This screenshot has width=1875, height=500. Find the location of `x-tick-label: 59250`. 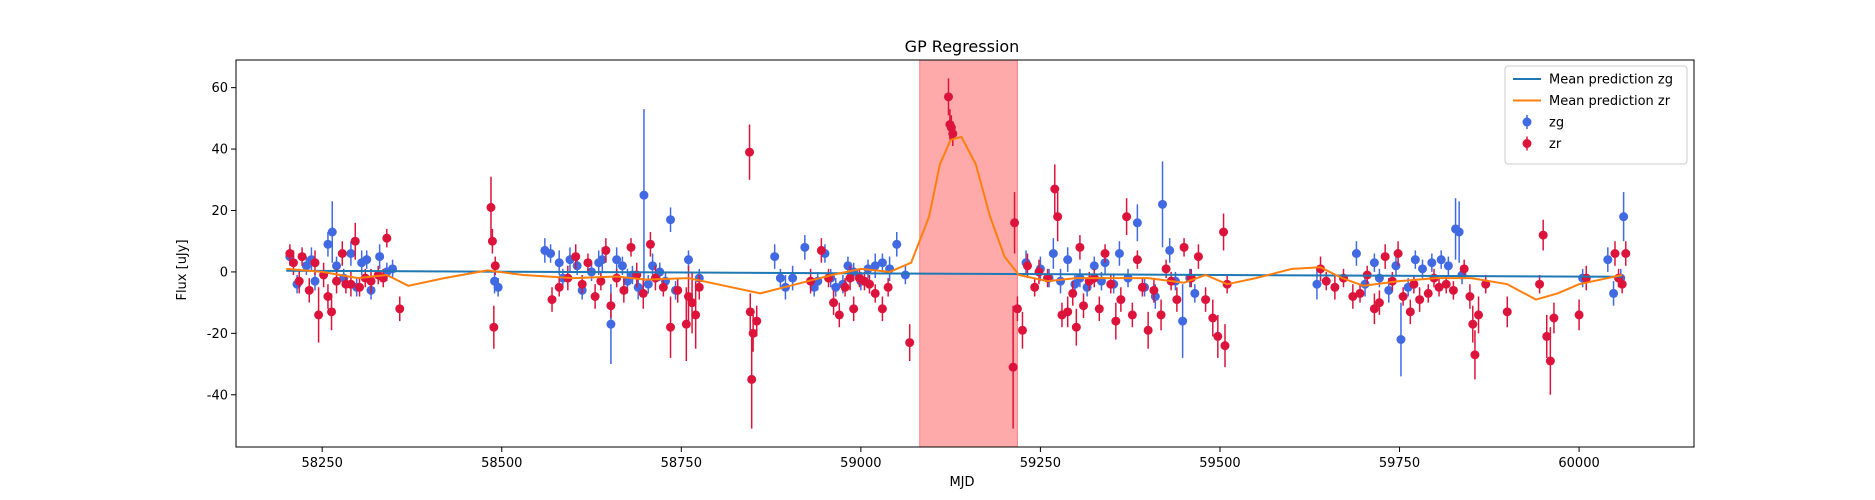

x-tick-label: 59250 is located at coordinates (1040, 463).